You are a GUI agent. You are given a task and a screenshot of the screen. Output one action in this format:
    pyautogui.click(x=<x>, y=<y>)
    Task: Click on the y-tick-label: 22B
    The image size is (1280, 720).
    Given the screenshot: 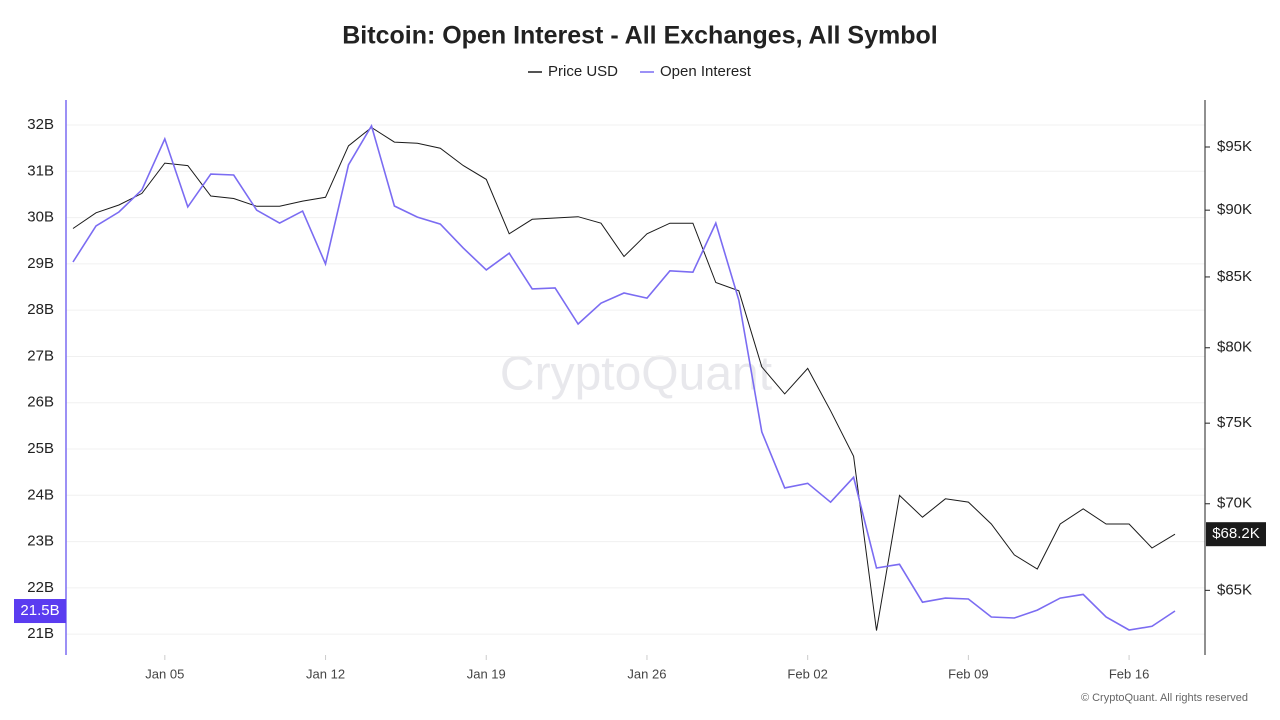 What is the action you would take?
    pyautogui.click(x=40, y=587)
    